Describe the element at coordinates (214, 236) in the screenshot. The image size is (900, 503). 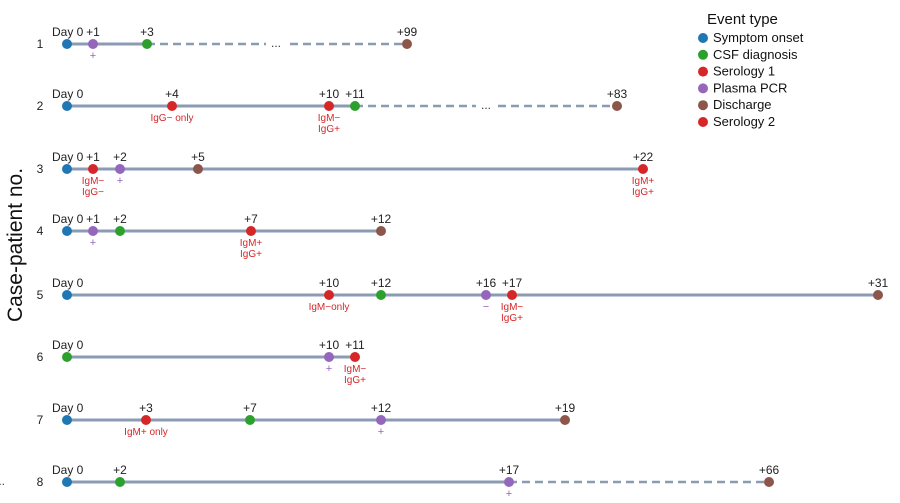
I see `timeline-row-4: 4 Day 0 +1 + +2 +7 IgM+IgG+ +12` at that location.